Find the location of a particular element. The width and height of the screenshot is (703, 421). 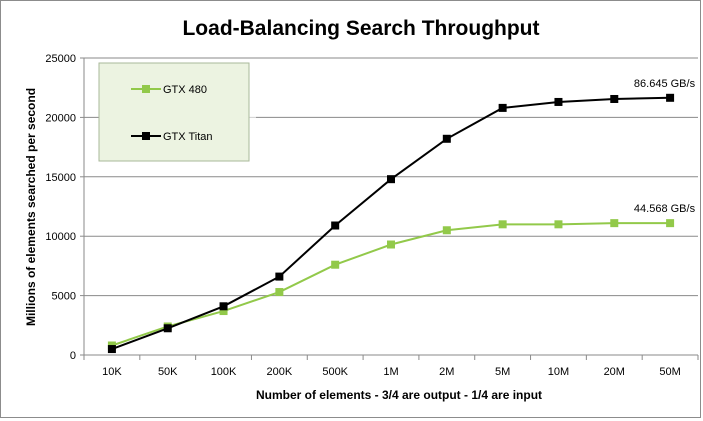

legend-box is located at coordinates (174, 112).